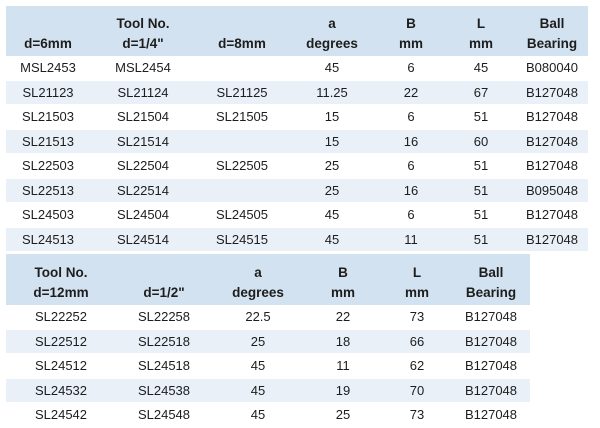  I want to click on table-cell: 11, so click(343, 366).